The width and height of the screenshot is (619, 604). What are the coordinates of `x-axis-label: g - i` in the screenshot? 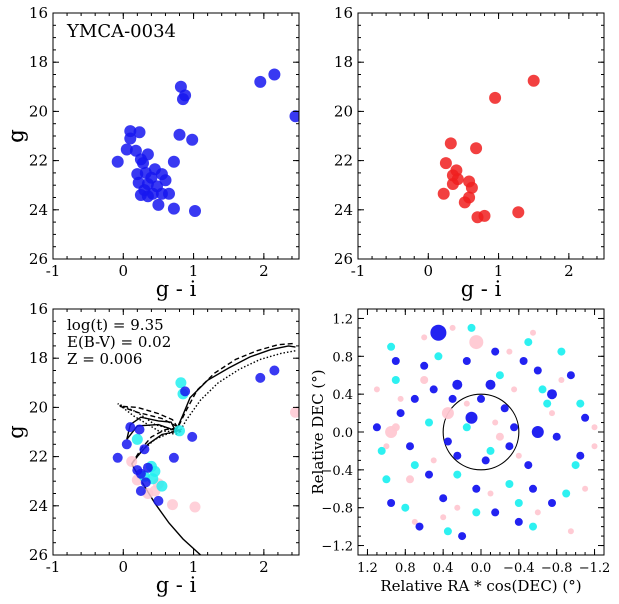 It's located at (481, 289).